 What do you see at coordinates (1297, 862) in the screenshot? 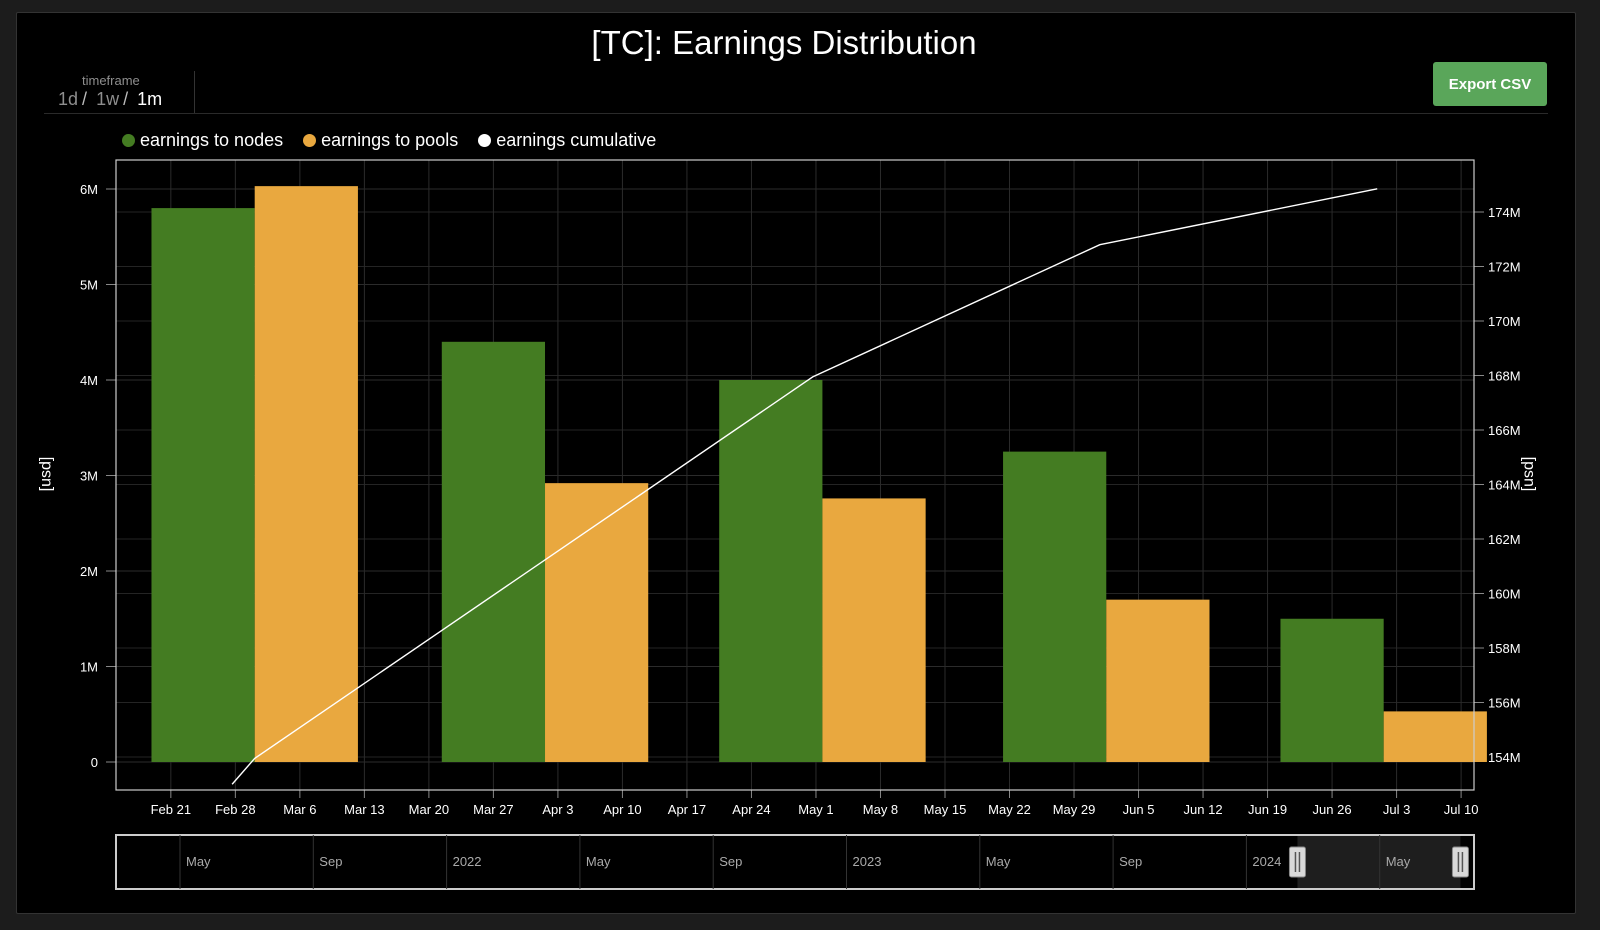
I see `navigator-handle-left` at bounding box center [1297, 862].